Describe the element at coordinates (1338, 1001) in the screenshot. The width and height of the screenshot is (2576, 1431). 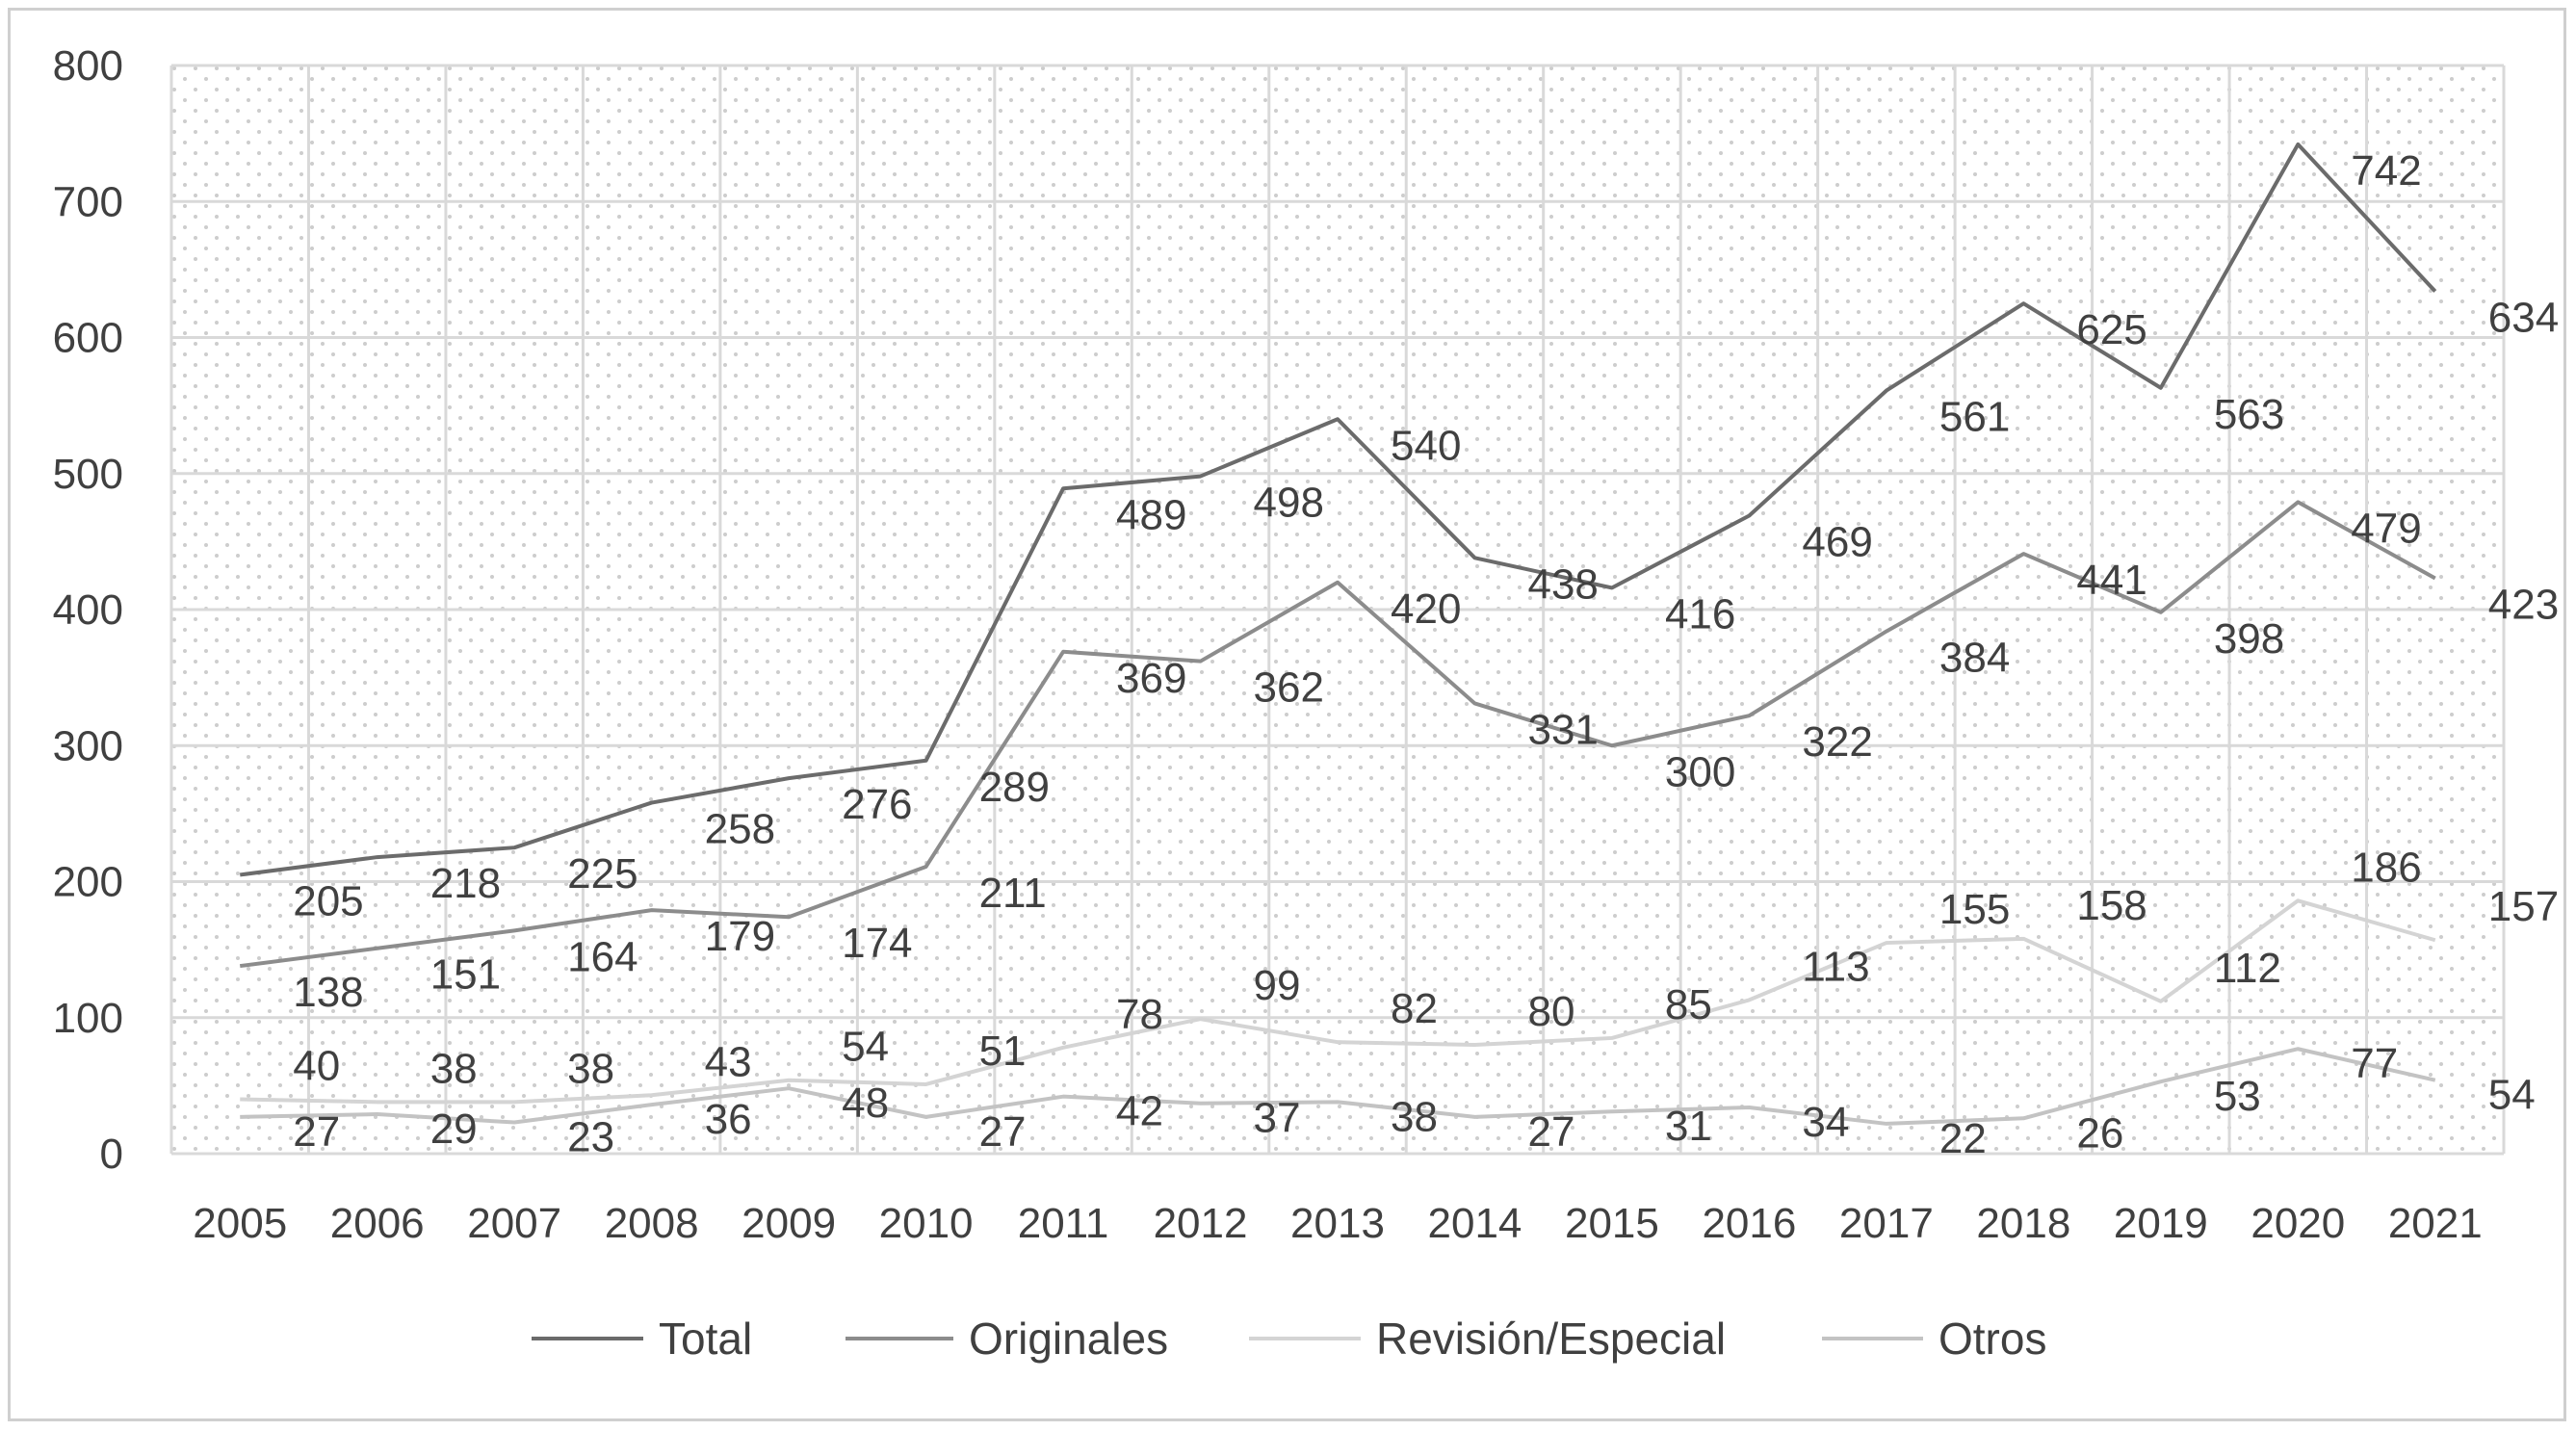
I see `series-line-revisi-n-especial` at that location.